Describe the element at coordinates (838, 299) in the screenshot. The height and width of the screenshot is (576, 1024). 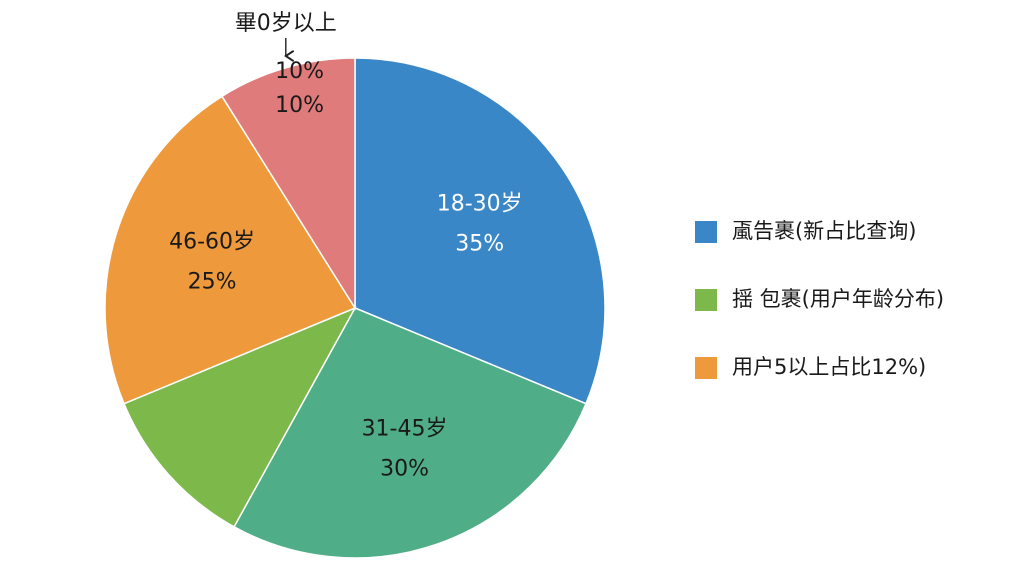
I see `legend-label: 揺 包裹(用户年龄分布)` at that location.